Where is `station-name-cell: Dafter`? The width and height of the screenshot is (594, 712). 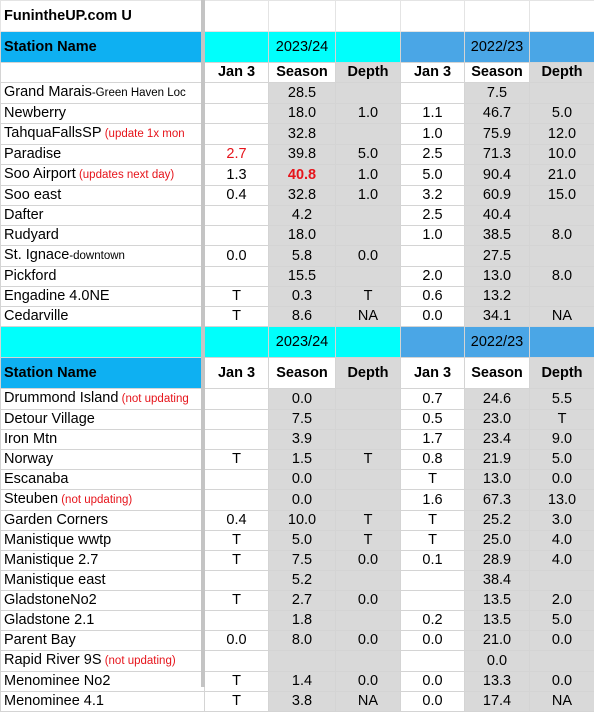 station-name-cell: Dafter is located at coordinates (103, 216).